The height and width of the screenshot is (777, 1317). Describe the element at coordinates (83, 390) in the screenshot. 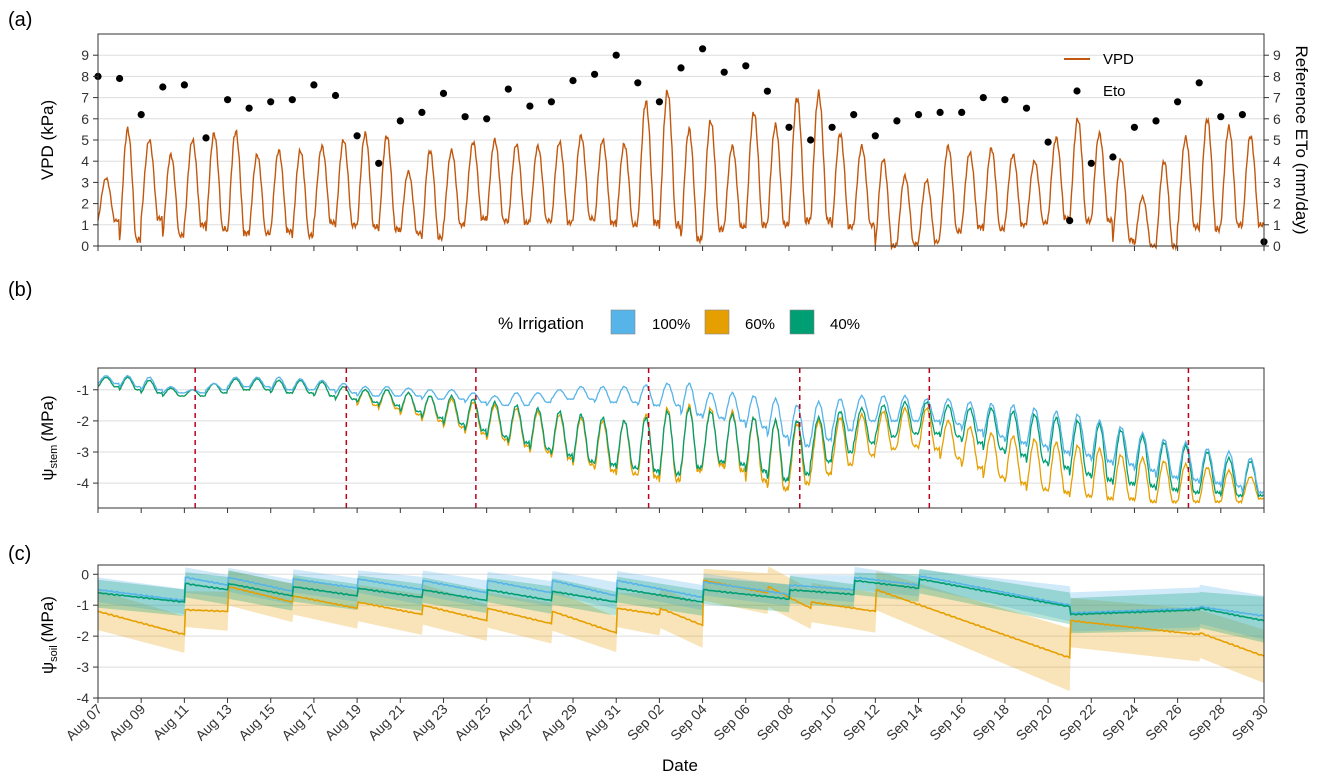

I see `panel-b-ytick-label: -1` at that location.